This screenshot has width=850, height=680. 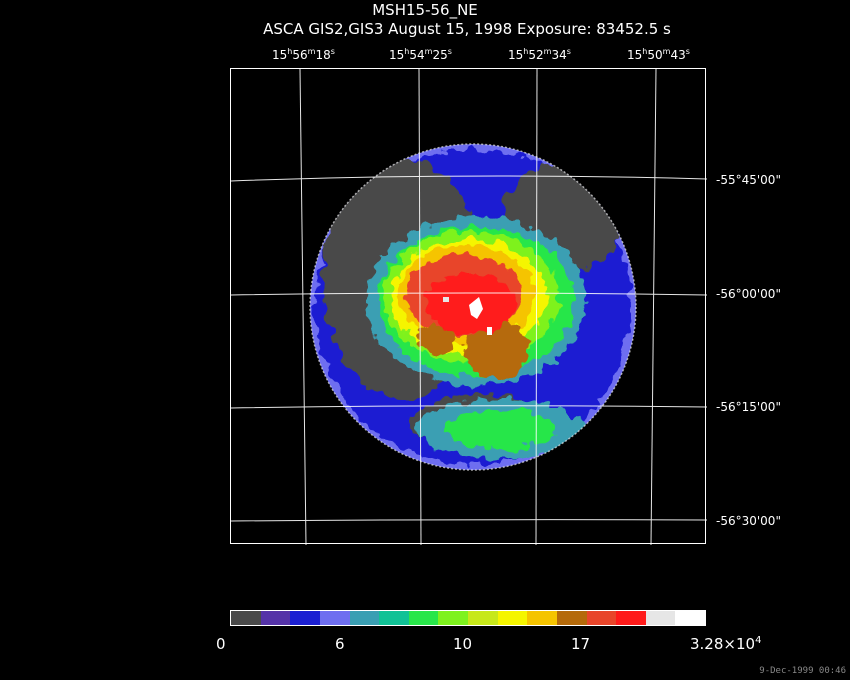 What do you see at coordinates (463, 644) in the screenshot?
I see `colorbar-label-10: 10` at bounding box center [463, 644].